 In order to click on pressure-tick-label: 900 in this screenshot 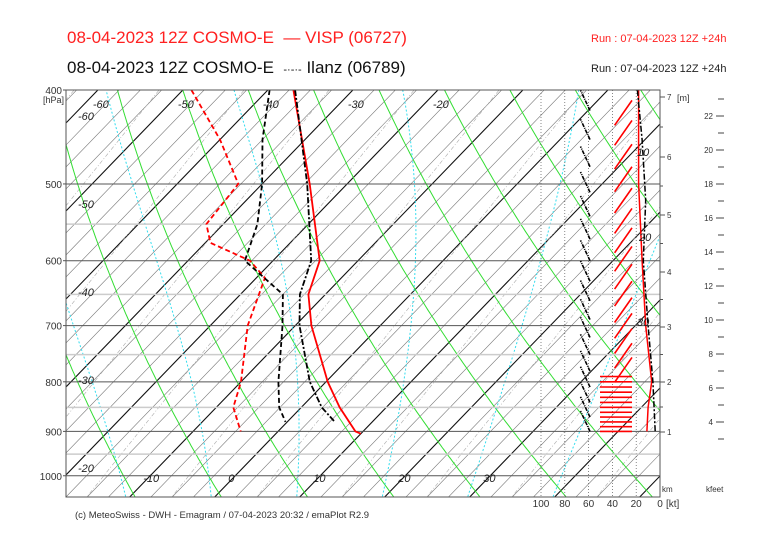, I will do `click(53, 432)`.